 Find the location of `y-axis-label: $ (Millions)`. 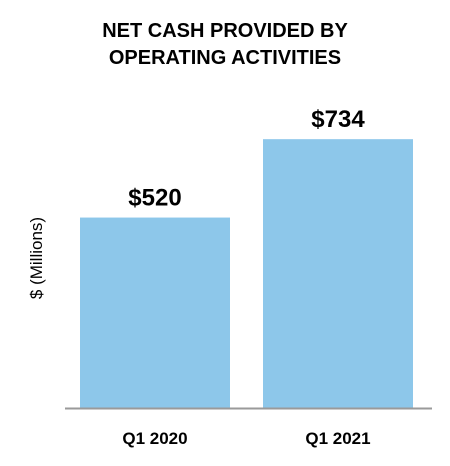

y-axis-label: $ (Millions) is located at coordinates (36, 258).